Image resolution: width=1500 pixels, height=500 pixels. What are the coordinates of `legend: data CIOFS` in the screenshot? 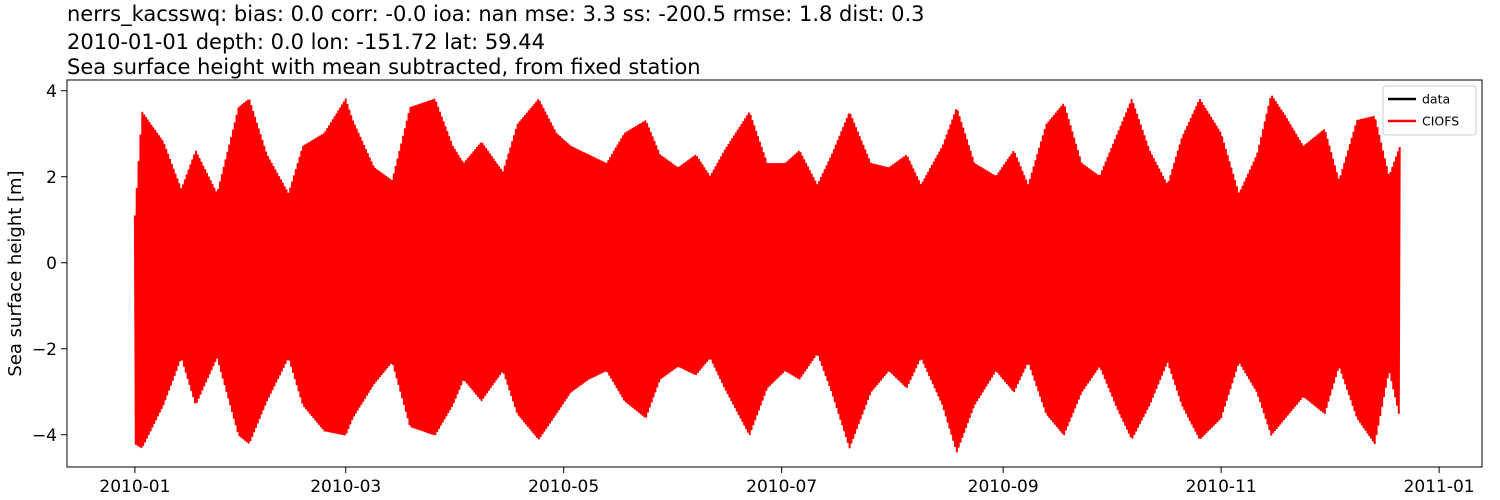 It's located at (1429, 110).